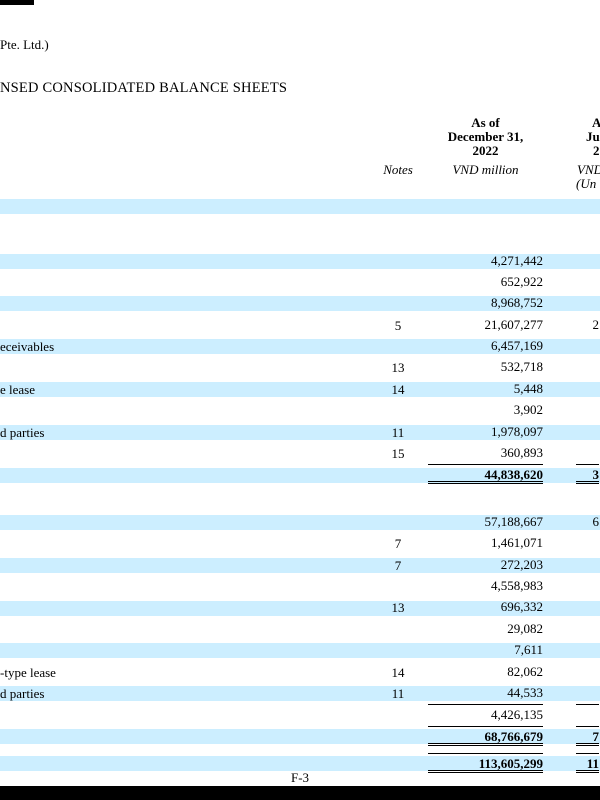  I want to click on table-row: 57,188,667 6, so click(300, 522).